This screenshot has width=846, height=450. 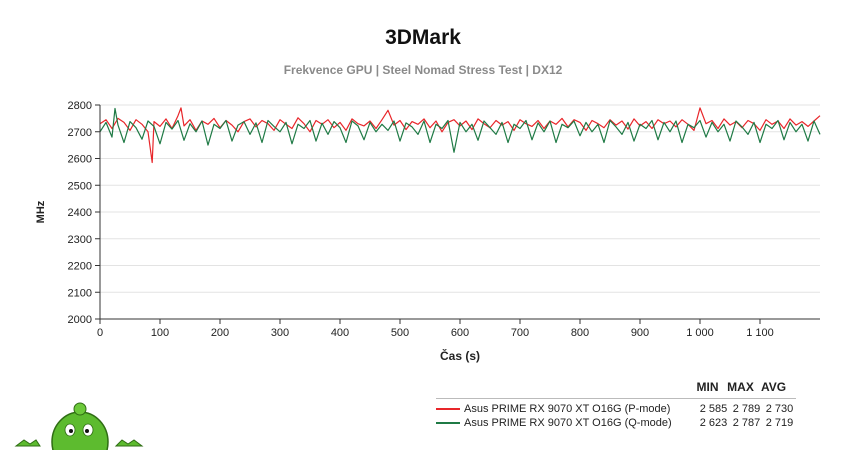 I want to click on y-tick-label: 2300, so click(x=80, y=240).